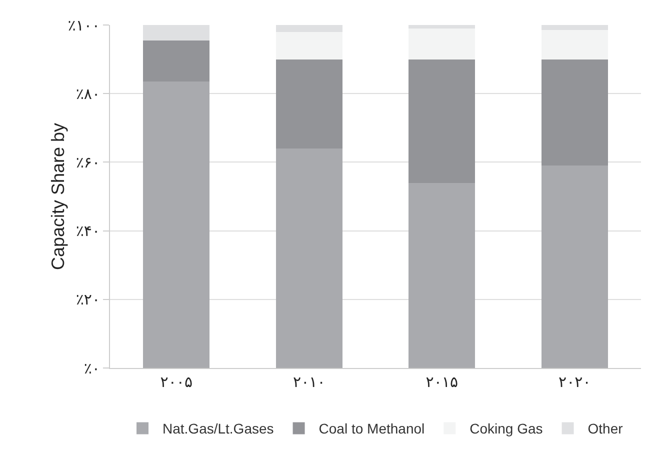  What do you see at coordinates (84, 25) in the screenshot?
I see `y-tick-label: ٪۱۰۰` at bounding box center [84, 25].